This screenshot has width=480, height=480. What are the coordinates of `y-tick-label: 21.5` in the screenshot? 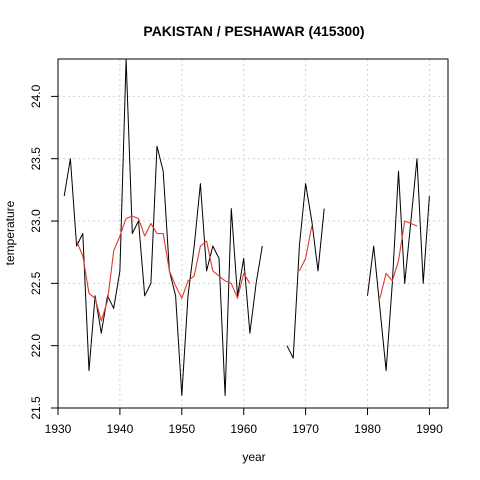 It's located at (36, 408).